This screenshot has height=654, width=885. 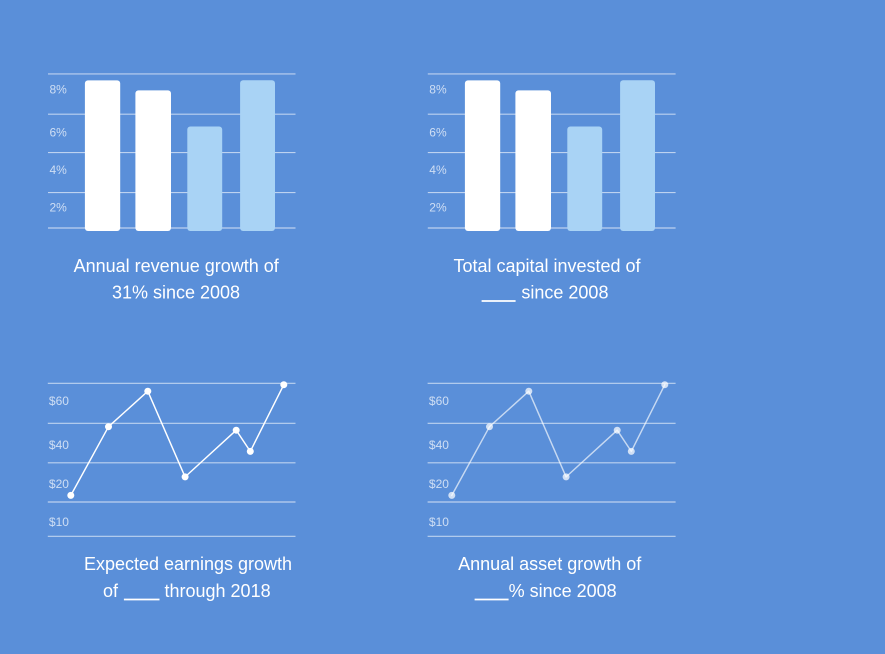 I want to click on svg-text: Expected earnings growth, so click(x=188, y=564).